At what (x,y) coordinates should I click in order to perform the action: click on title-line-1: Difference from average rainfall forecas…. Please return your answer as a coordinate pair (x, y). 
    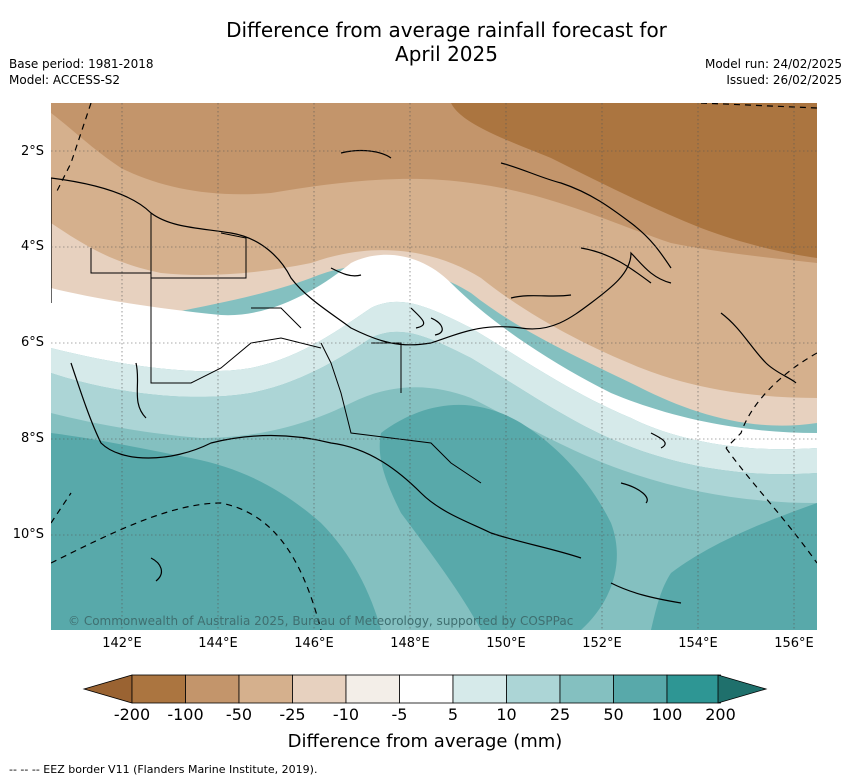
    Looking at the image, I should click on (446, 30).